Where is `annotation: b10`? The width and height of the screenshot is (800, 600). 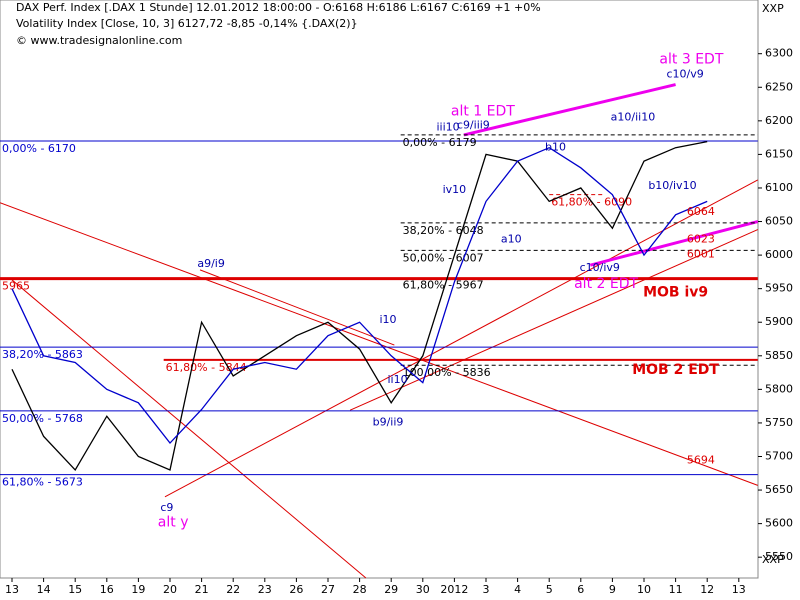 annotation: b10 is located at coordinates (555, 147).